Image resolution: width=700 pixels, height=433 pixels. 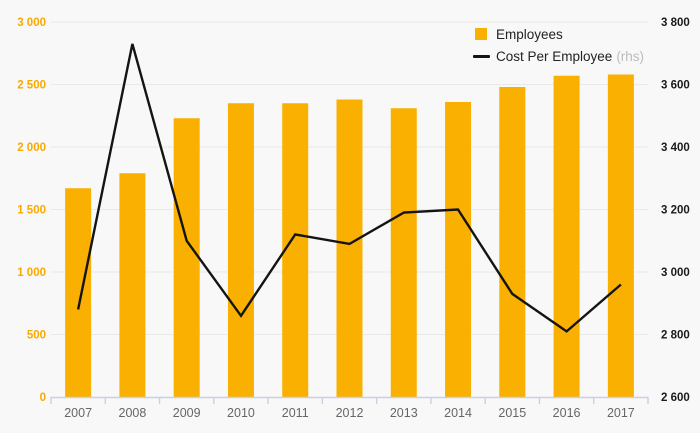 What do you see at coordinates (675, 273) in the screenshot?
I see `right-axis-tick-label: 3 000` at bounding box center [675, 273].